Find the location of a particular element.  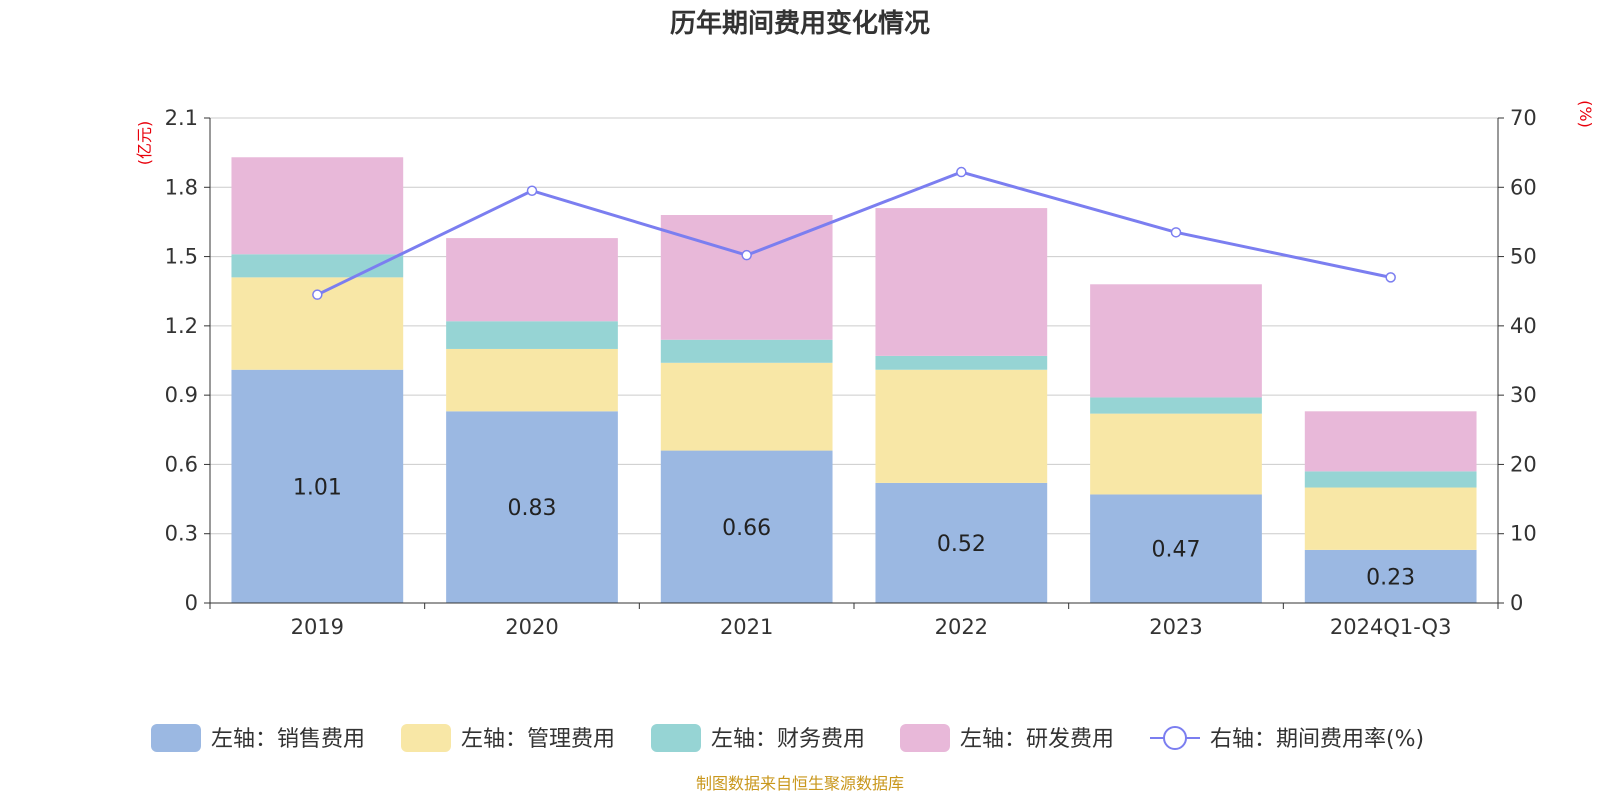

right-axis-tick-label: 60 is located at coordinates (1523, 187).